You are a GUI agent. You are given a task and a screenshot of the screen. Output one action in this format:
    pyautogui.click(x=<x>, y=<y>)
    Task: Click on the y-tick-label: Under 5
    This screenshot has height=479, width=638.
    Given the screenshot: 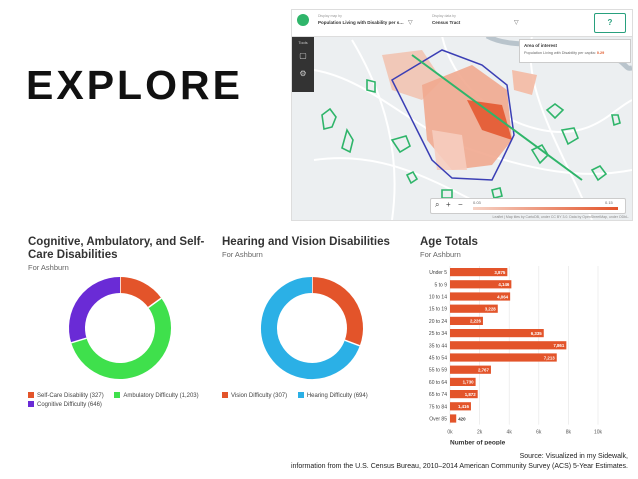 What is the action you would take?
    pyautogui.click(x=438, y=273)
    